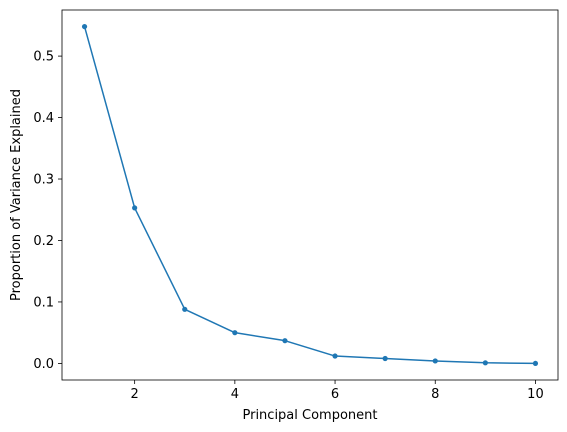 The image size is (567, 432). Describe the element at coordinates (47, 211) in the screenshot. I see `y-axis-ticks: 0.0 0.1 0.2 0.3 0.4 0.5` at that location.